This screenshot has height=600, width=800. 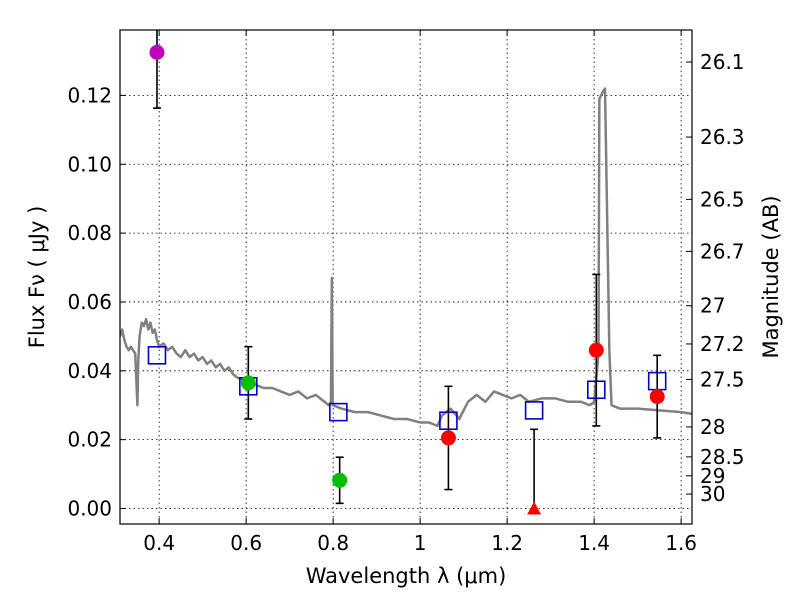 What do you see at coordinates (722, 251) in the screenshot?
I see `mag-tick-label: 26.7` at bounding box center [722, 251].